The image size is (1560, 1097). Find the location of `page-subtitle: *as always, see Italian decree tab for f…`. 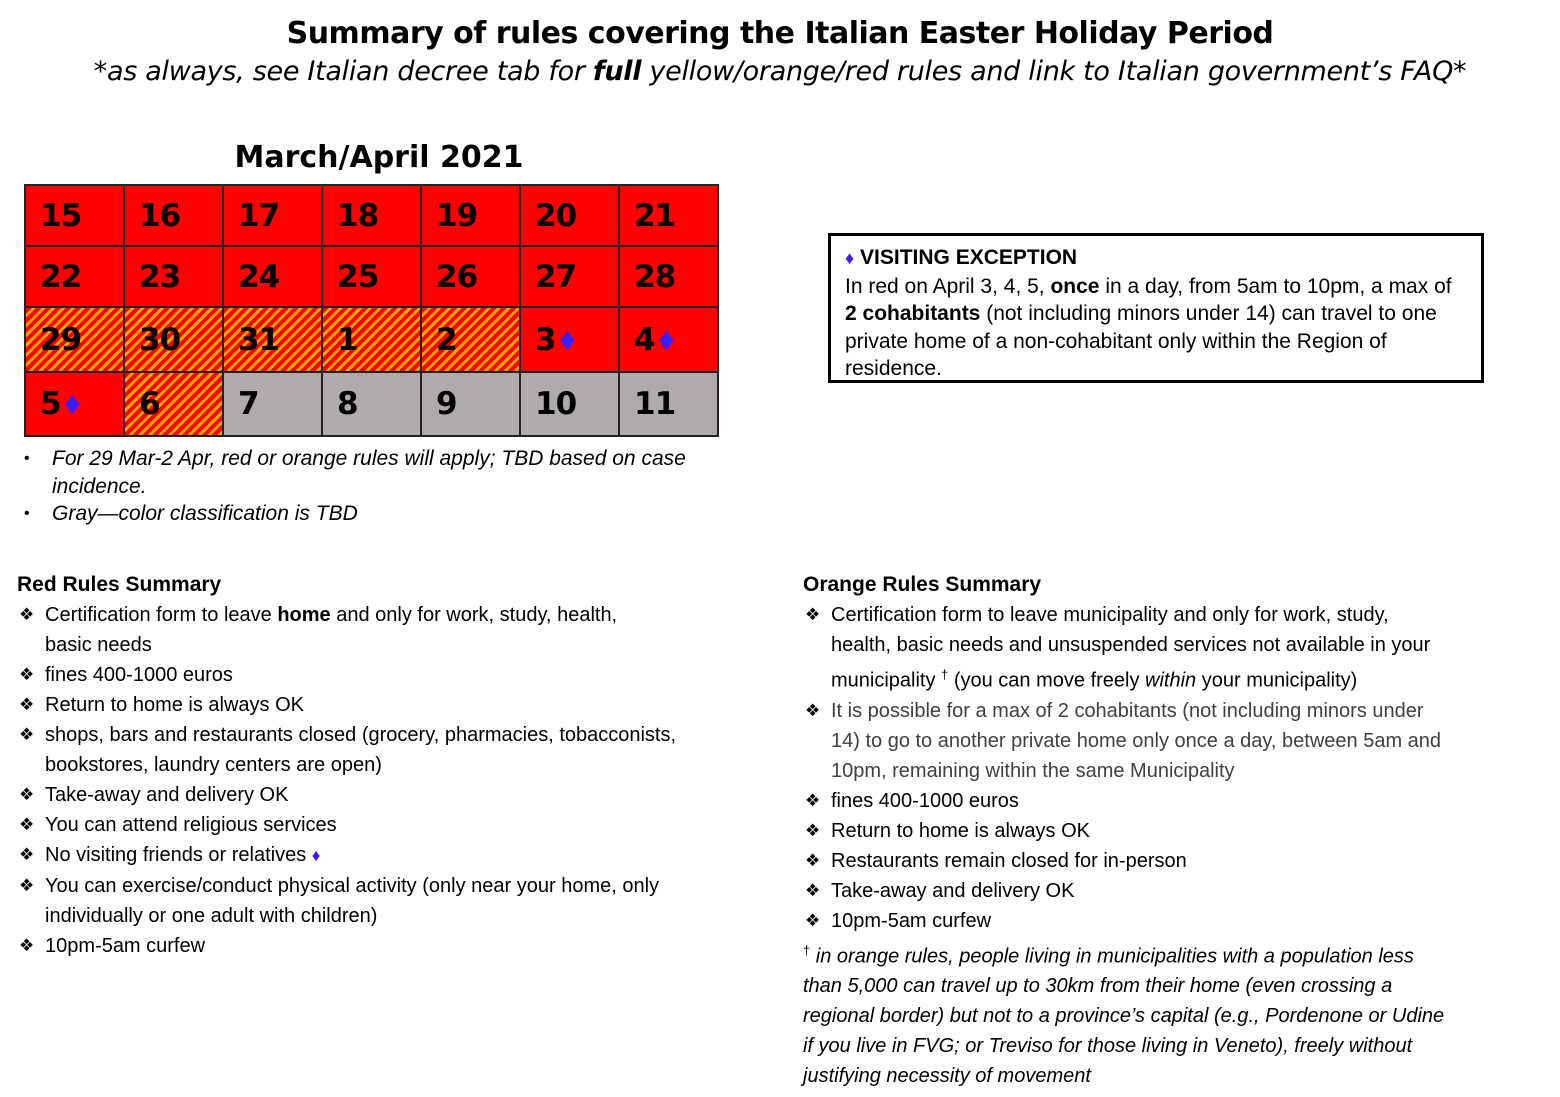

page-subtitle: *as always, see Italian decree tab for f… is located at coordinates (780, 71).